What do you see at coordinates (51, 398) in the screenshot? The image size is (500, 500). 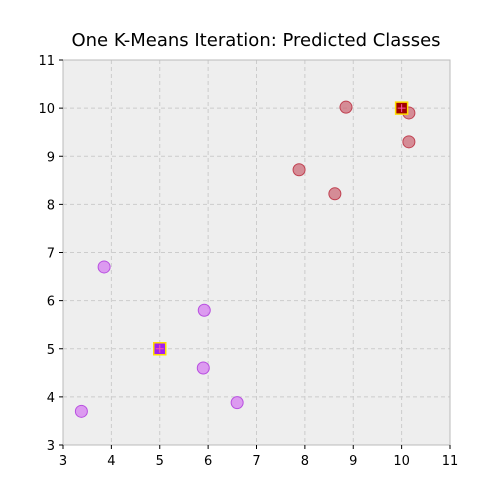 I see `y-tick-label: 4` at bounding box center [51, 398].